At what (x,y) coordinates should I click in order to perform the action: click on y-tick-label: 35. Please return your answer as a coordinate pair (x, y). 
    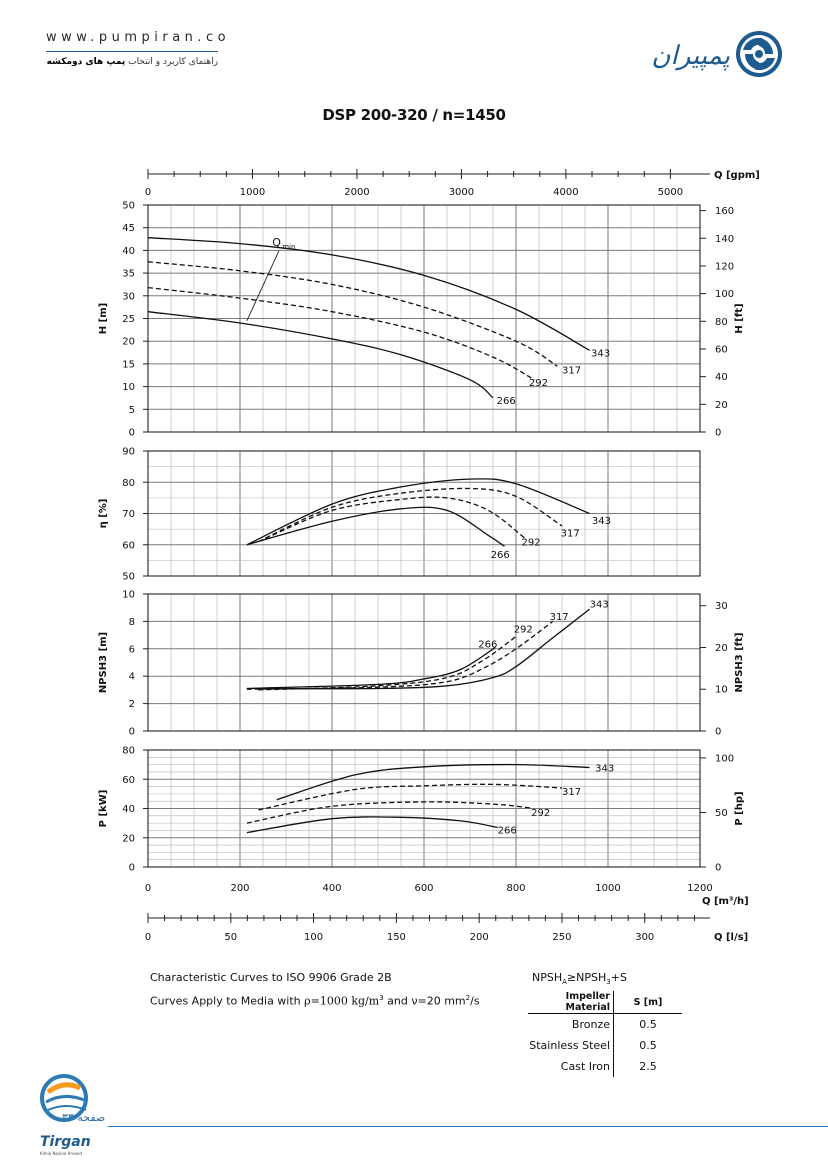
    Looking at the image, I should click on (128, 274).